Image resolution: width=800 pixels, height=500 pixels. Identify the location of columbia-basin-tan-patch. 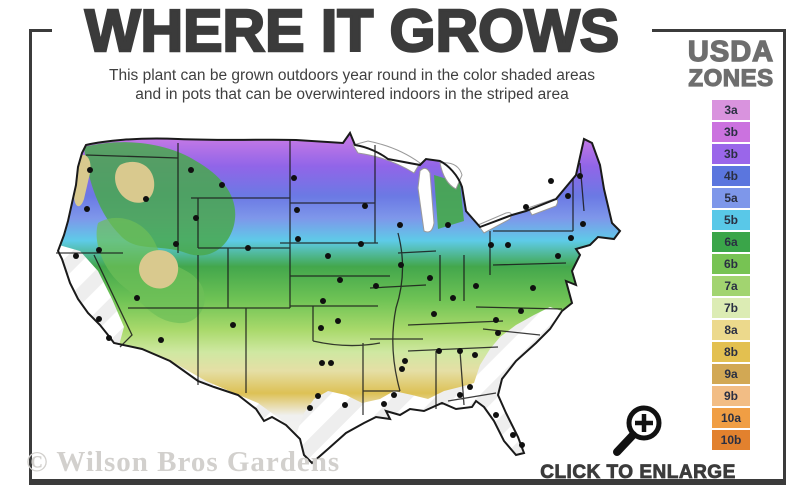
(135, 182).